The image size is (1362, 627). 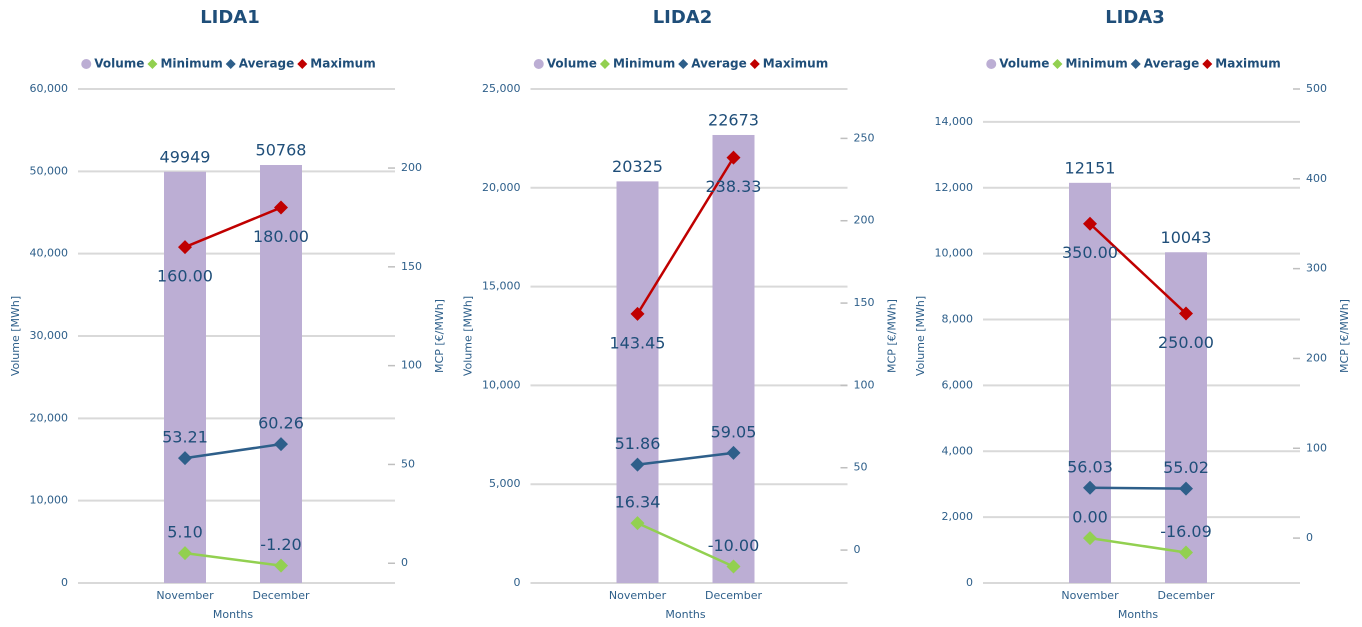 What do you see at coordinates (185, 437) in the screenshot?
I see `point-label: 53.21` at bounding box center [185, 437].